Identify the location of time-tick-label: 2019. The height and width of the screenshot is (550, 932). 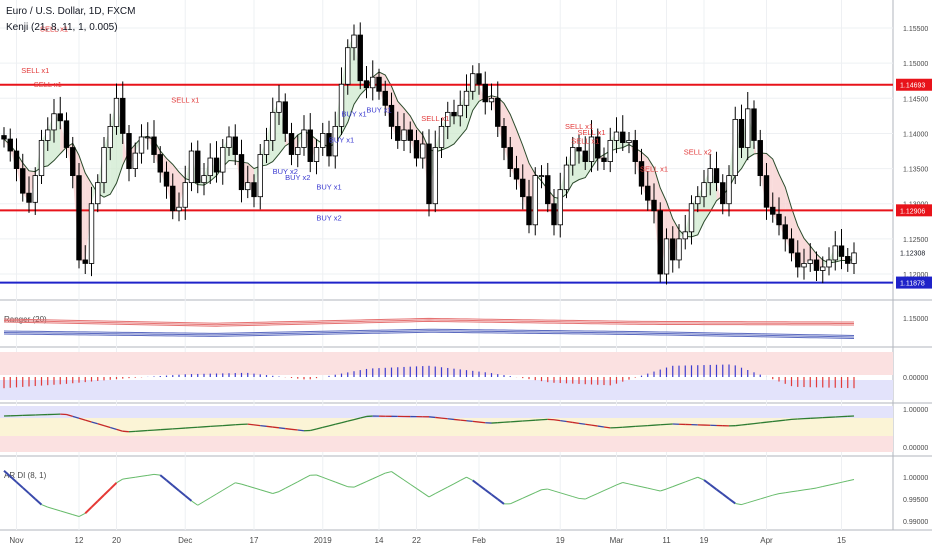
(323, 540).